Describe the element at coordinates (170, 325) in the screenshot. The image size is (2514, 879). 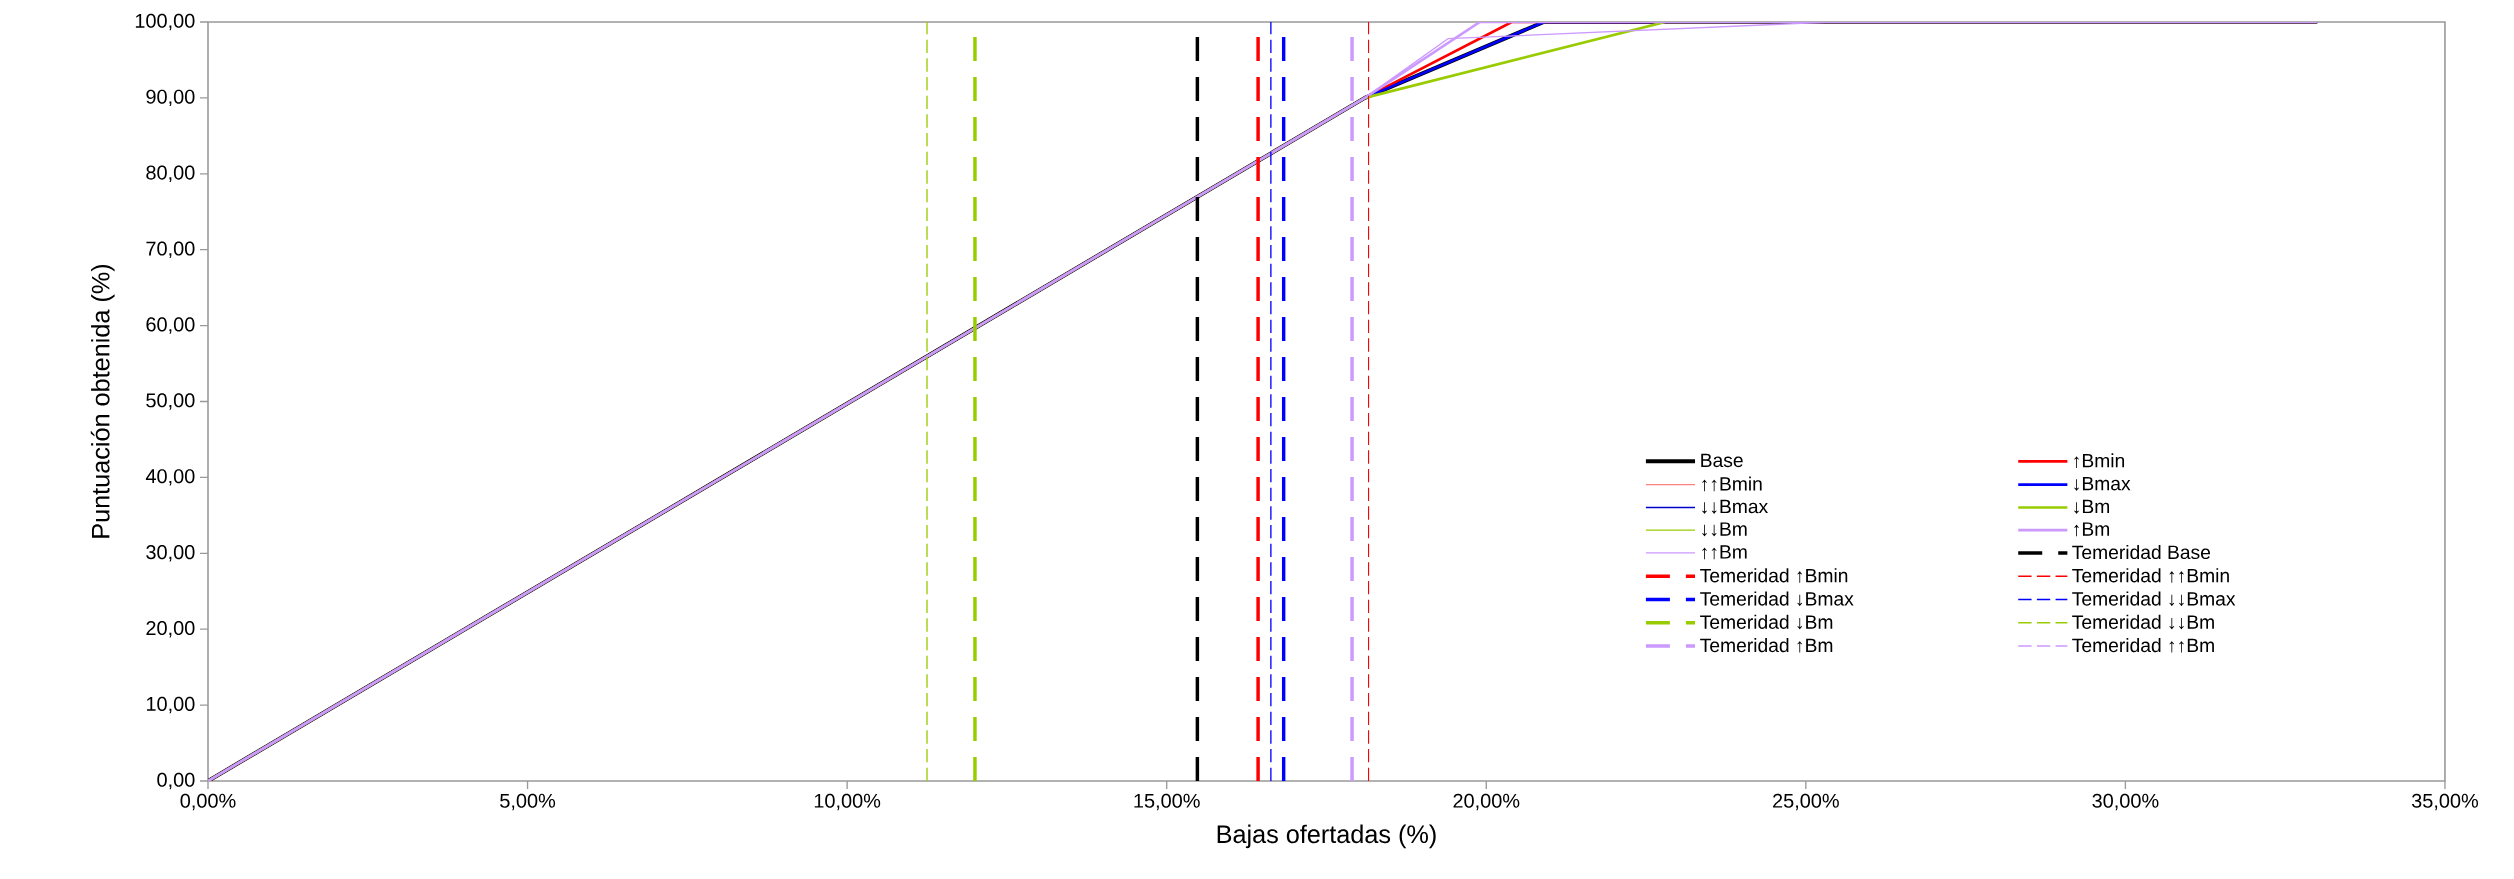
I see `y-tick-label: 60,00` at that location.